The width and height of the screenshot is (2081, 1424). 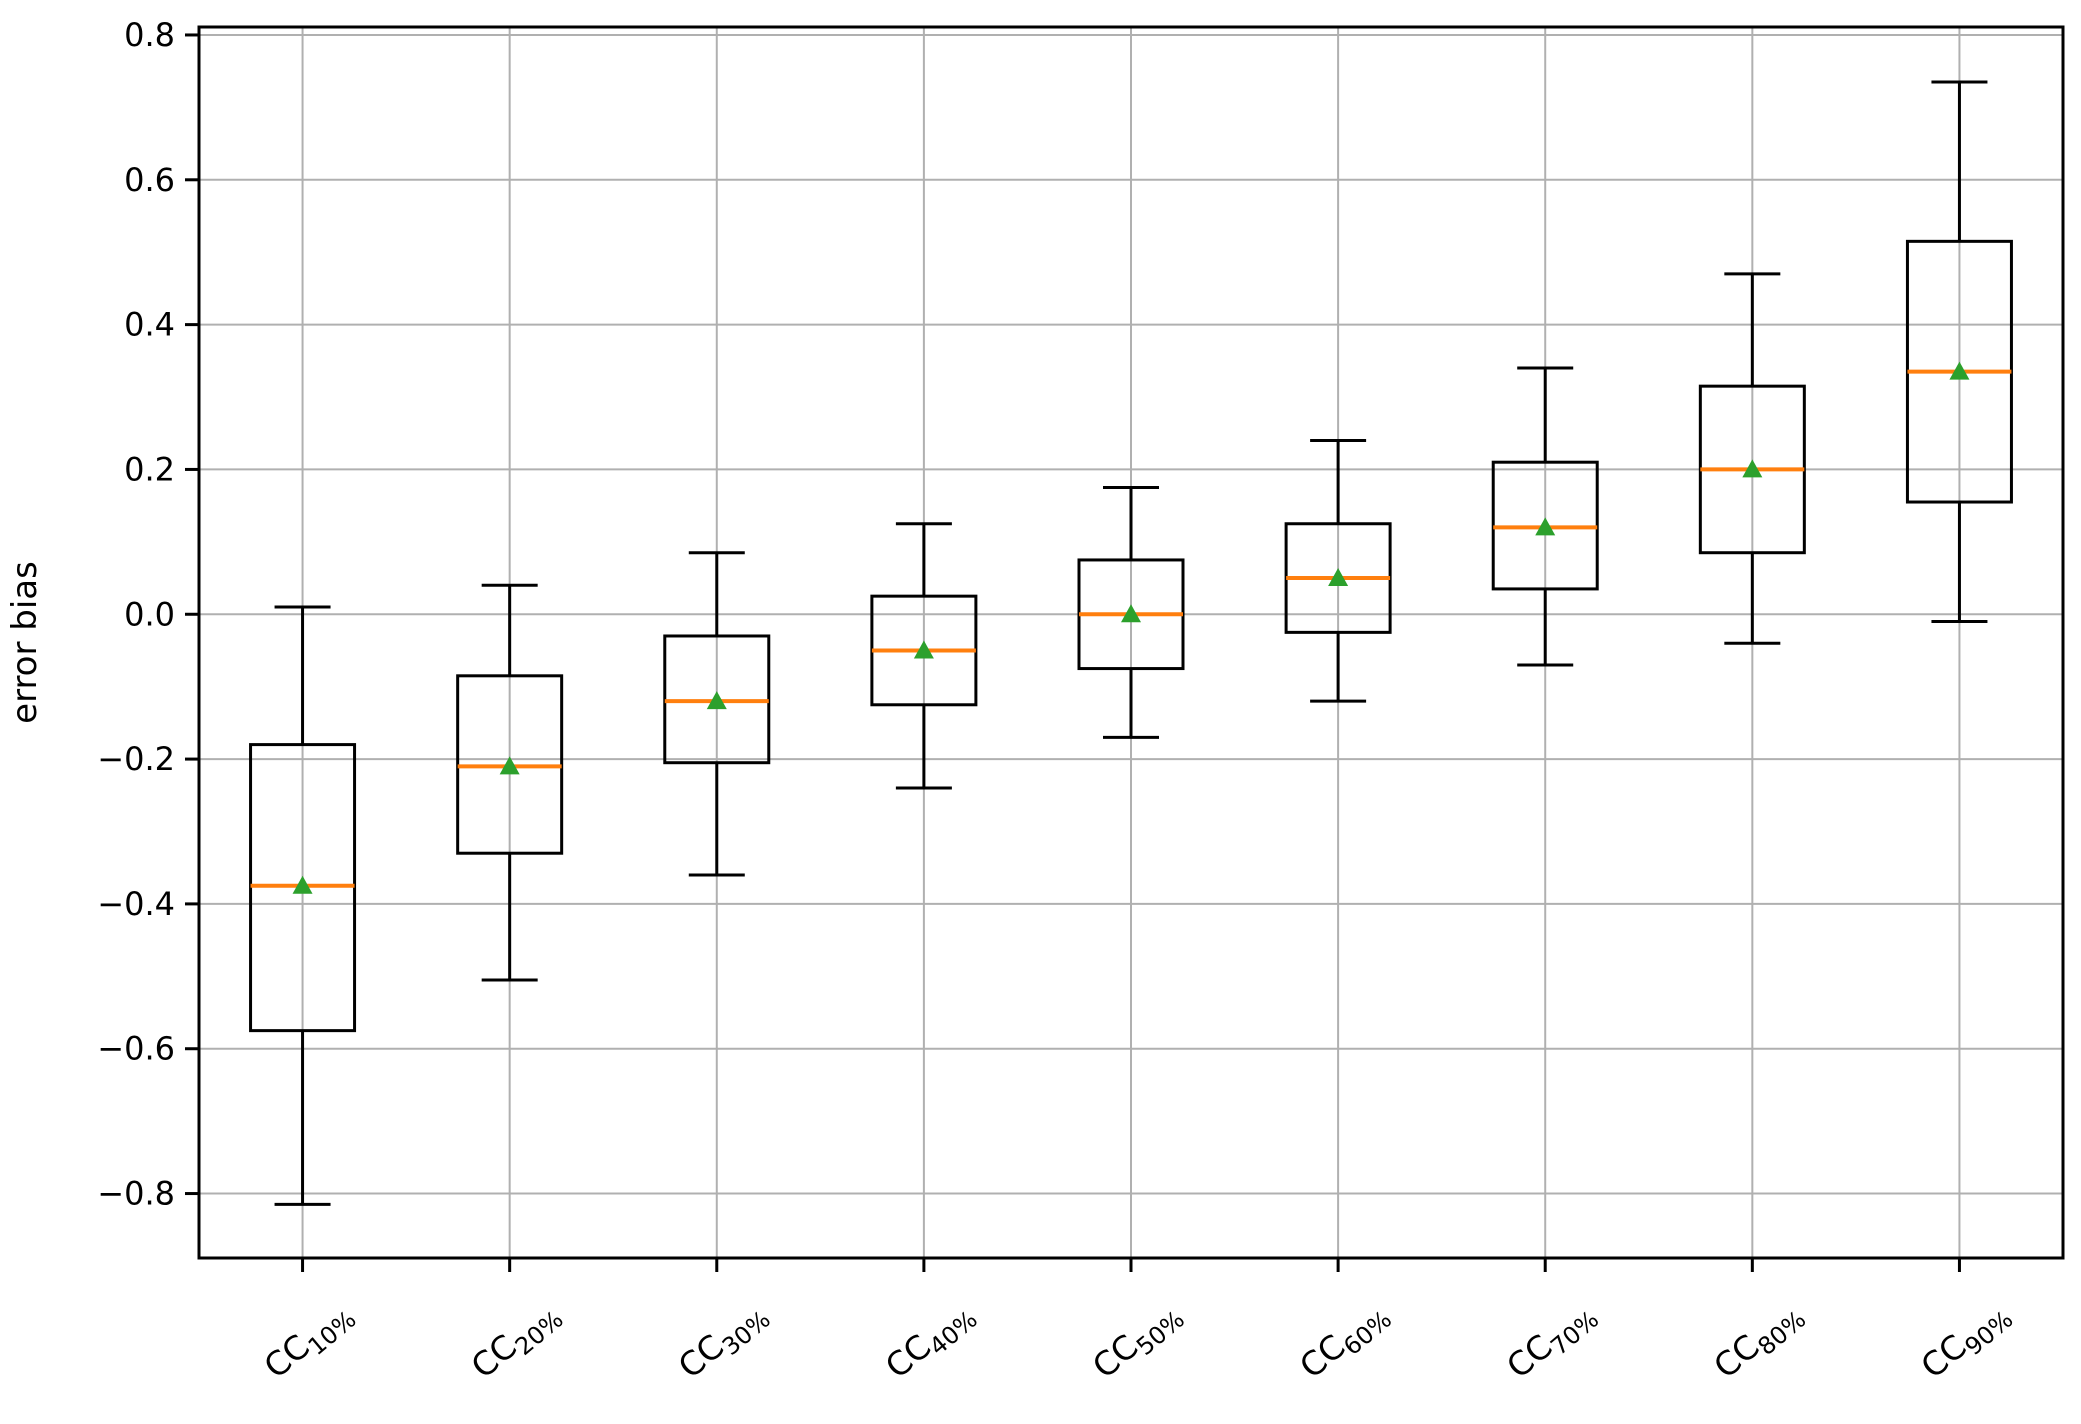 What do you see at coordinates (149, 469) in the screenshot?
I see `y-tick-label: 0.2` at bounding box center [149, 469].